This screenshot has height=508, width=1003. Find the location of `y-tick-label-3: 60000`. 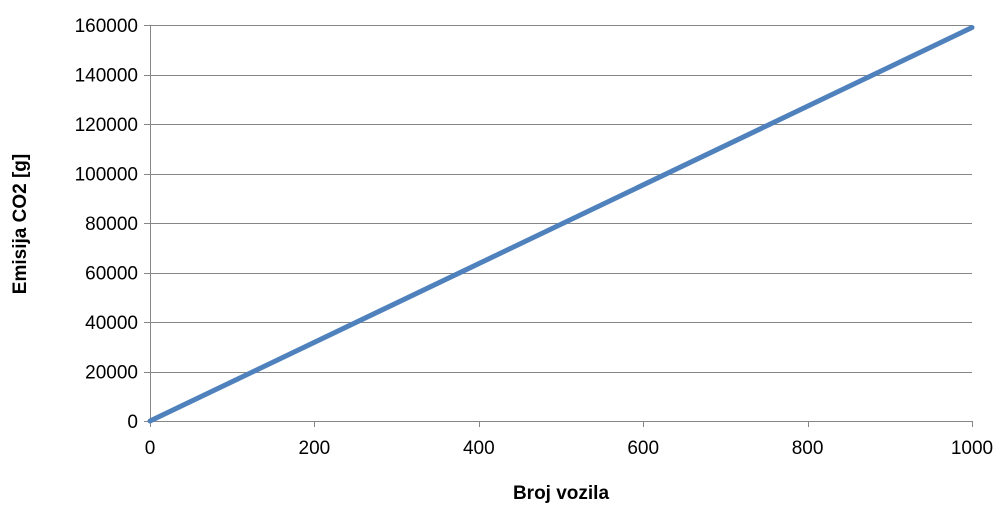

y-tick-label-3: 60000 is located at coordinates (111, 274).